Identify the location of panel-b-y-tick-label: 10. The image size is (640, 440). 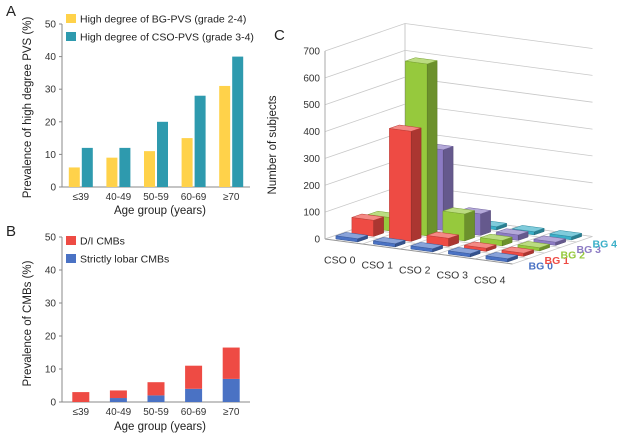
(51, 370).